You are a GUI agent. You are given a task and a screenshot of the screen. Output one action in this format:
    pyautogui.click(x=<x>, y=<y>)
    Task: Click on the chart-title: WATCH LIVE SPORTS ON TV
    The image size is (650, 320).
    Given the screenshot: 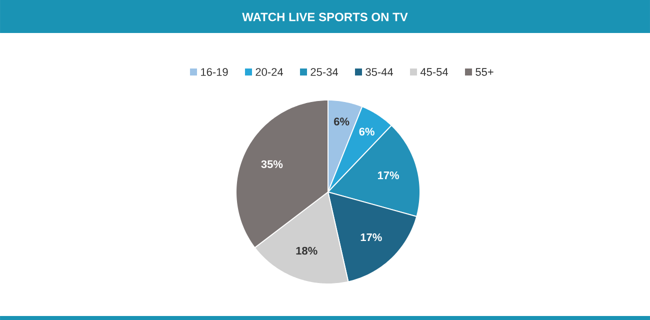 What is the action you would take?
    pyautogui.click(x=325, y=17)
    